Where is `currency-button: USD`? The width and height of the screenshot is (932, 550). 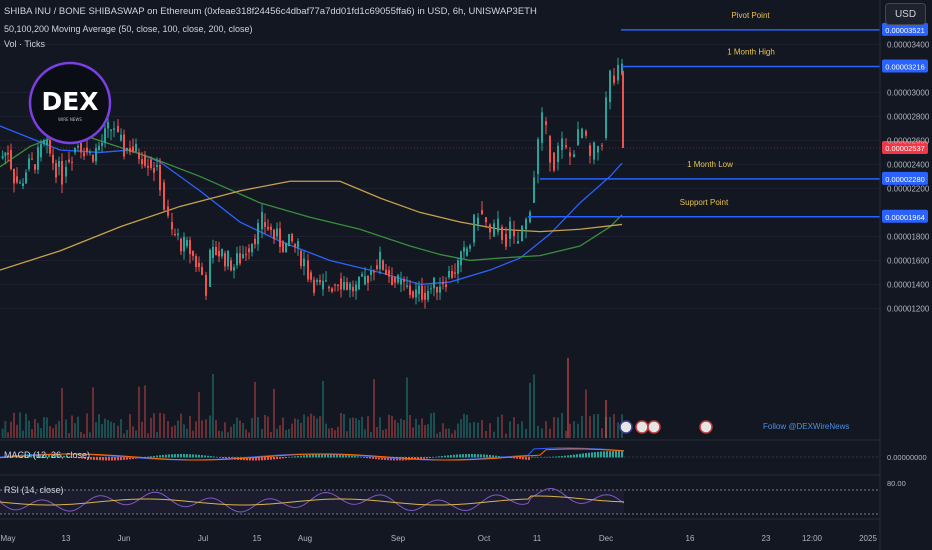 currency-button: USD is located at coordinates (905, 14).